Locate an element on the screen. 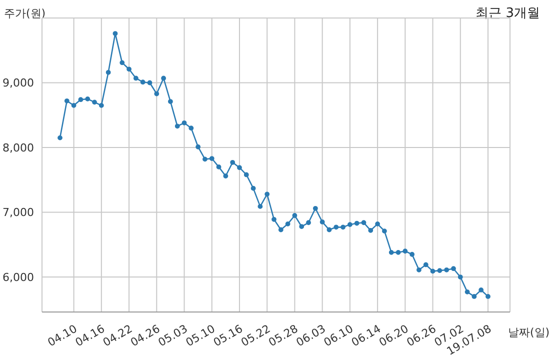 The width and height of the screenshot is (550, 360). y-tick-label: 8,000 is located at coordinates (18, 147).